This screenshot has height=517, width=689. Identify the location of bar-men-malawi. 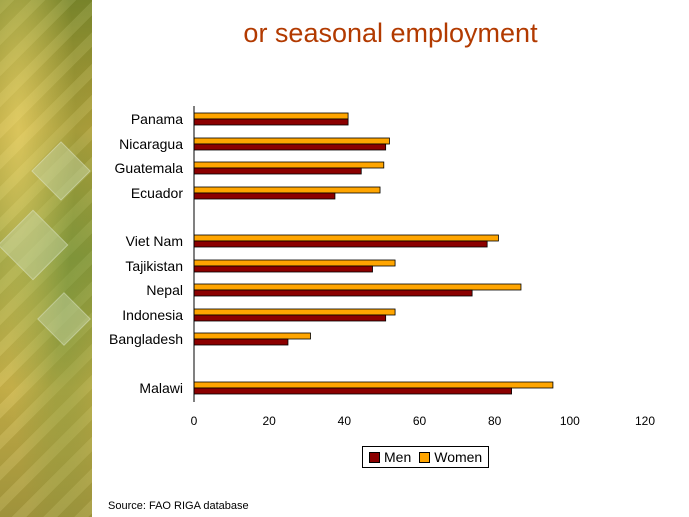
(352, 391).